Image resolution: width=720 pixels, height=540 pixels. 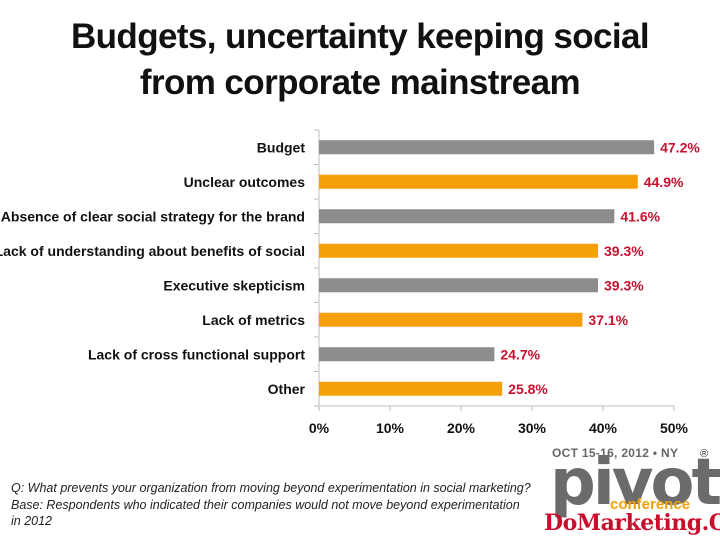 I want to click on category-label: Budget, so click(x=281, y=147).